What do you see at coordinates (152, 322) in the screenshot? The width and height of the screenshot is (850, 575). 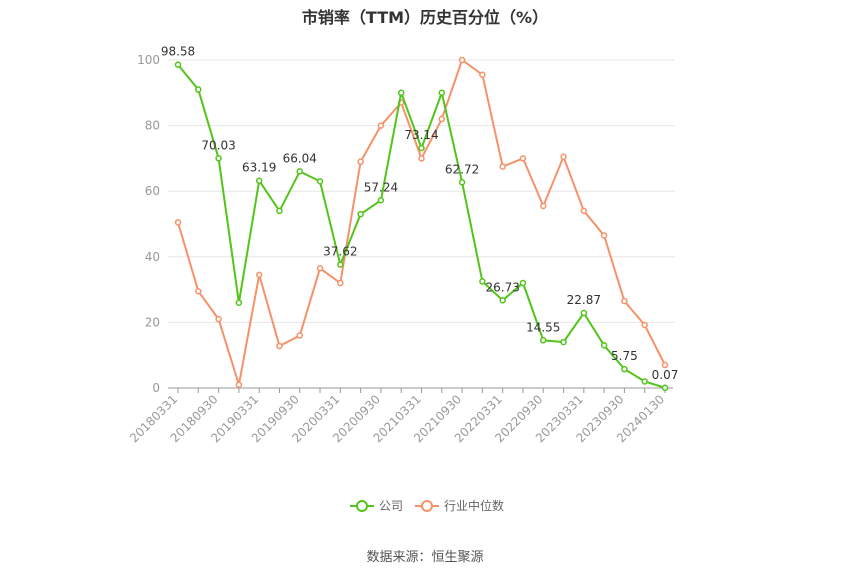 I see `y-tick-label: 20` at bounding box center [152, 322].